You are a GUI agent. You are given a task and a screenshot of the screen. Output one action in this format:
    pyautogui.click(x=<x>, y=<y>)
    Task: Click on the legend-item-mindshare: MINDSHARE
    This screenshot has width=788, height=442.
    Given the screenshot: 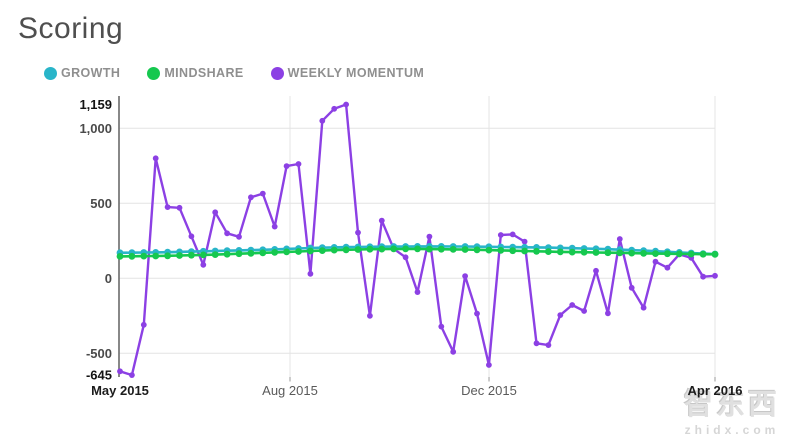 What is the action you would take?
    pyautogui.click(x=195, y=73)
    